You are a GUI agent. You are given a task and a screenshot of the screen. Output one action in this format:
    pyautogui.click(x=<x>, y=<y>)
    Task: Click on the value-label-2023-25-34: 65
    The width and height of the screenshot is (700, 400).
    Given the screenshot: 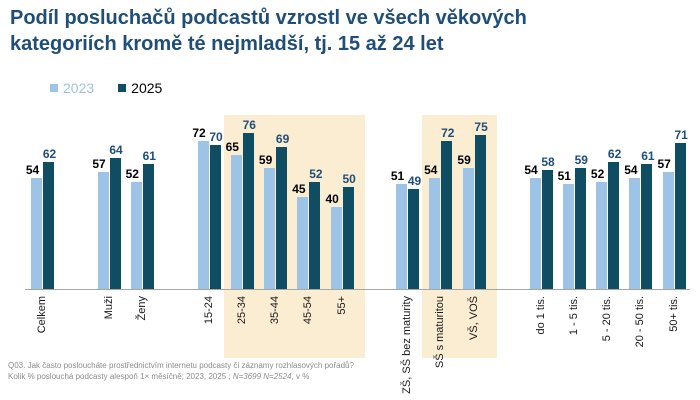 What is the action you would take?
    pyautogui.click(x=232, y=147)
    